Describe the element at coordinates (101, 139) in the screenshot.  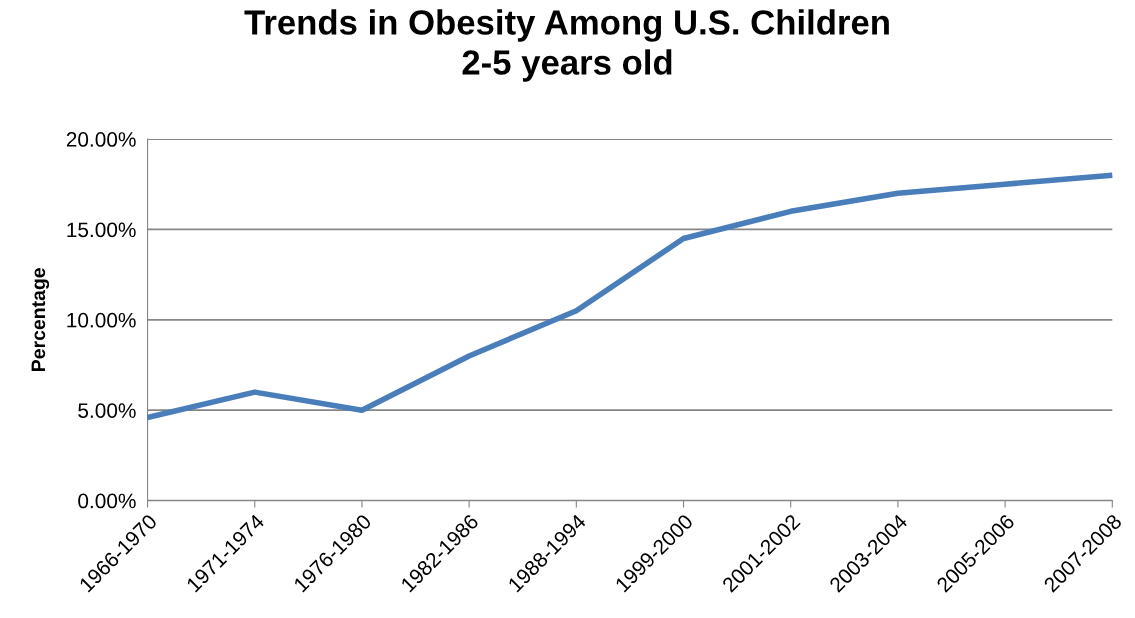
I see `y-tick-label: 20.00%` at that location.